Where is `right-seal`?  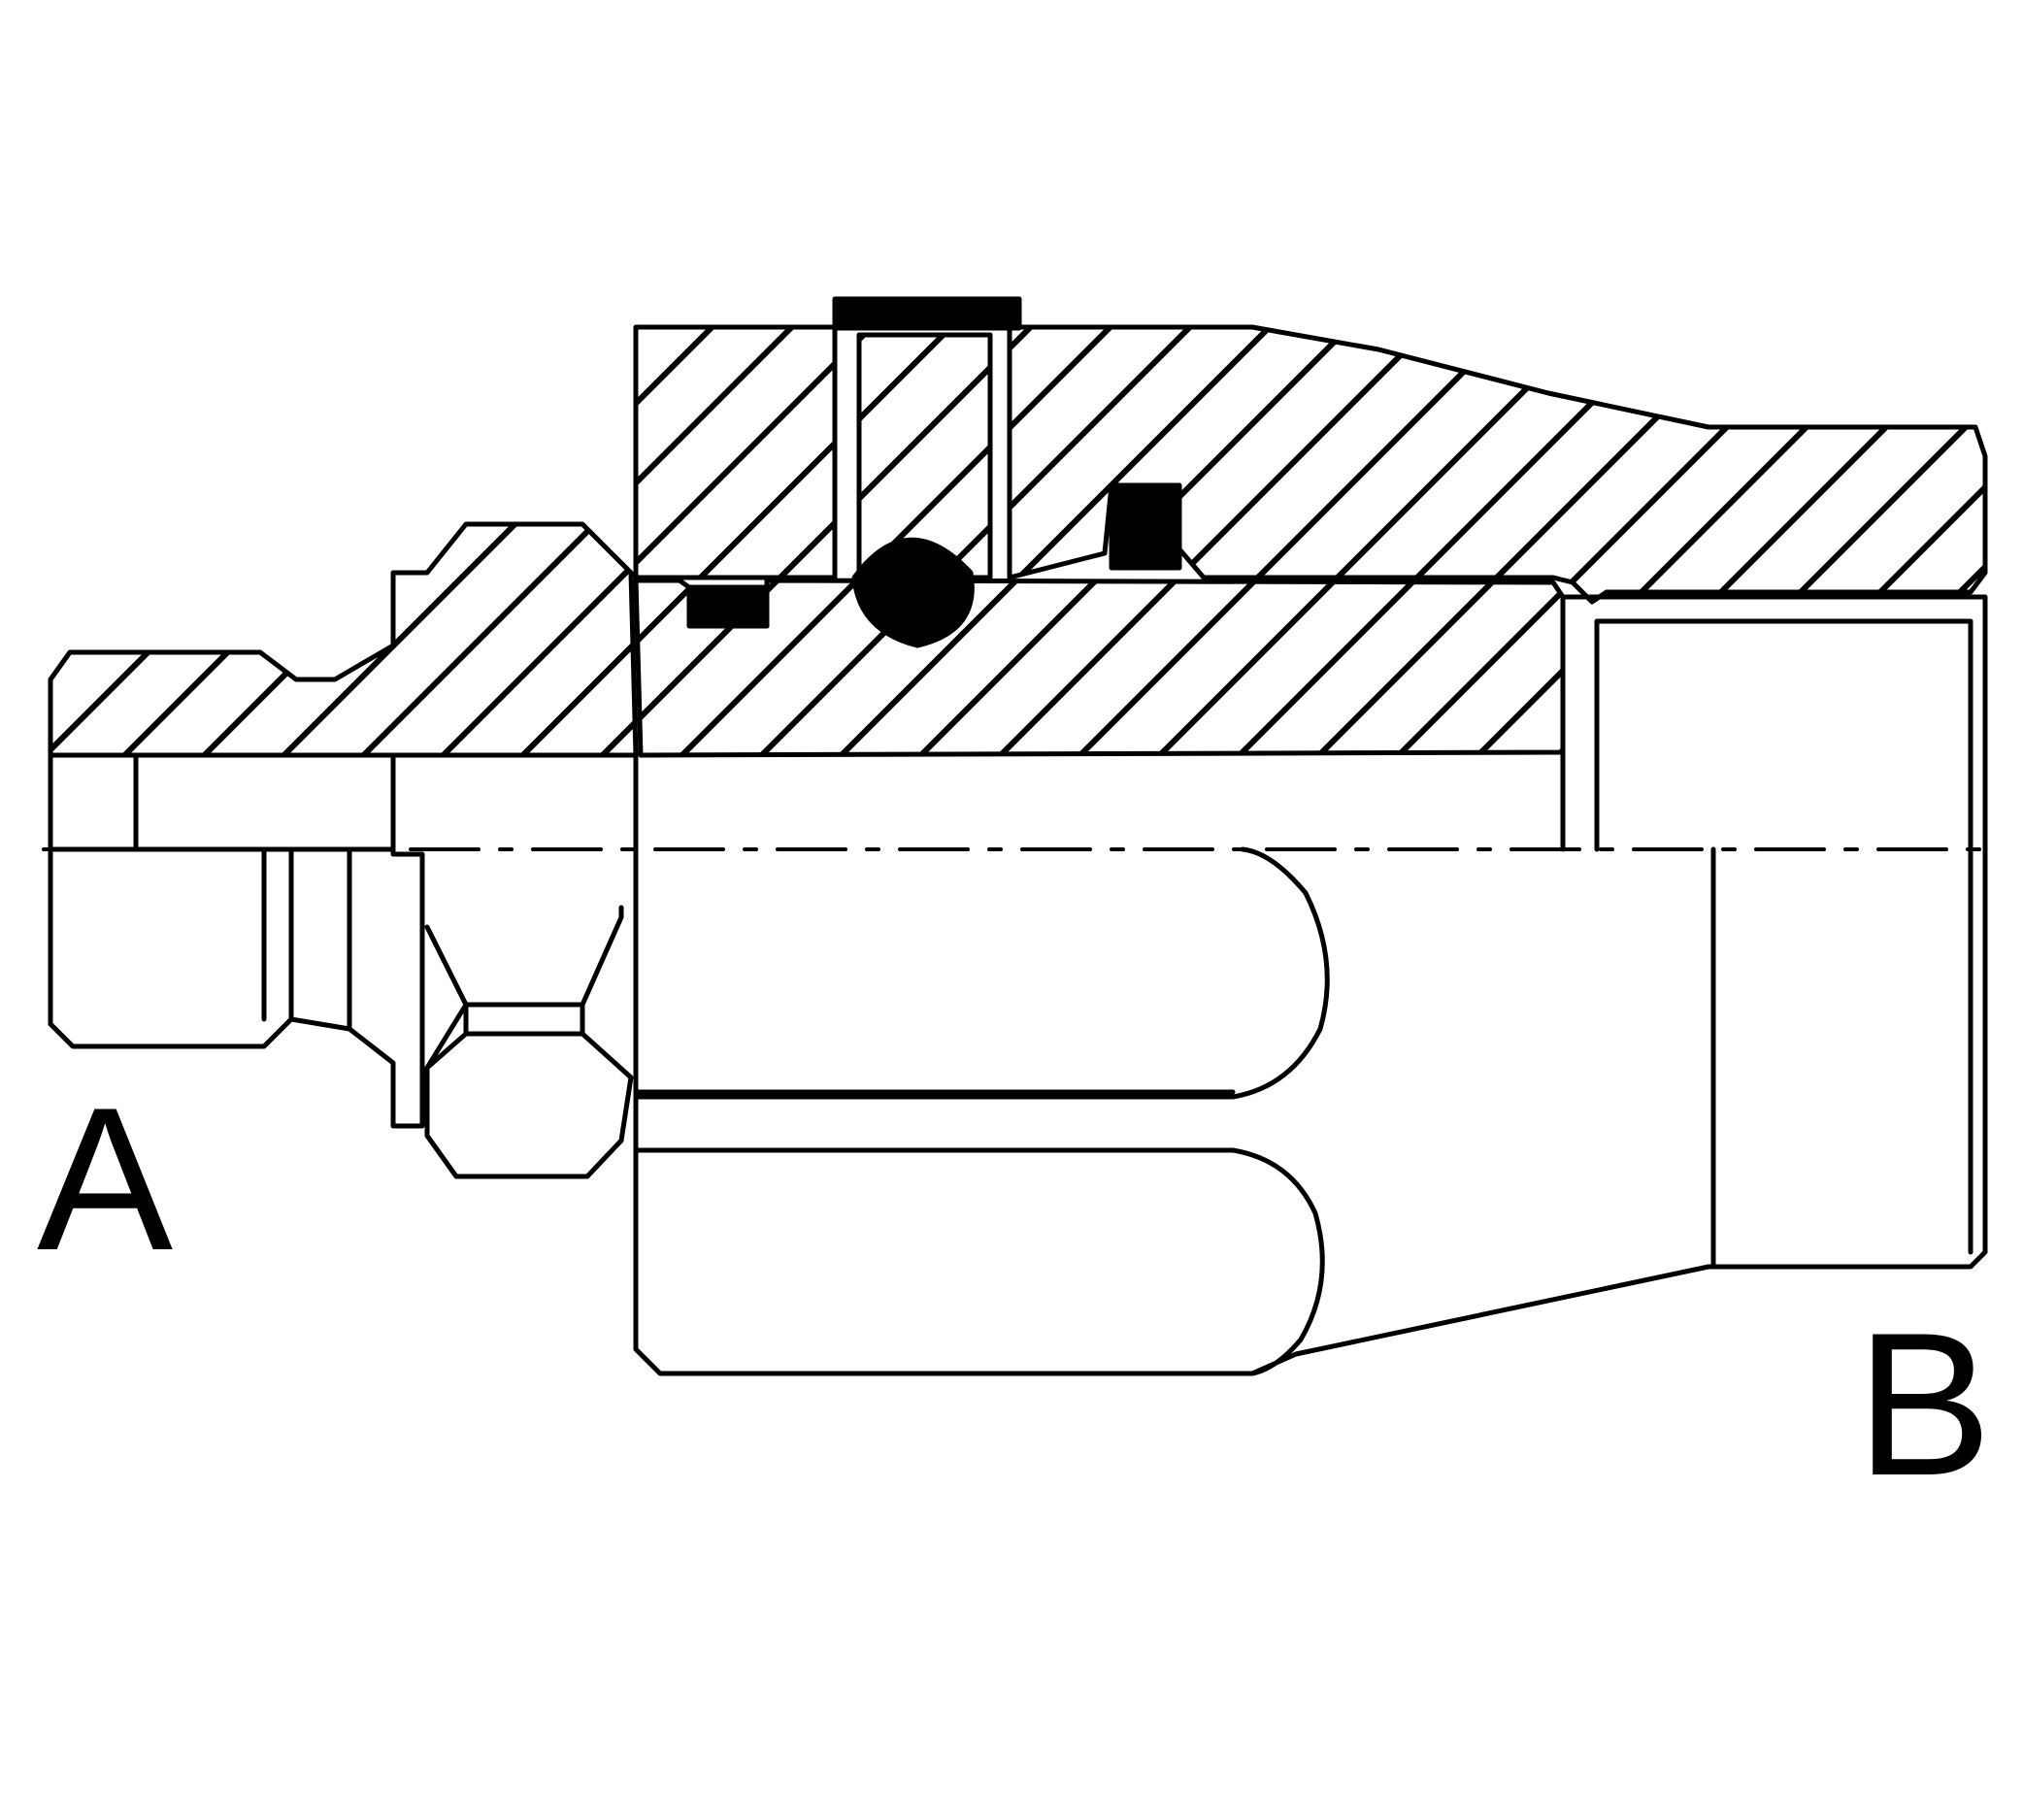 right-seal is located at coordinates (1145, 526).